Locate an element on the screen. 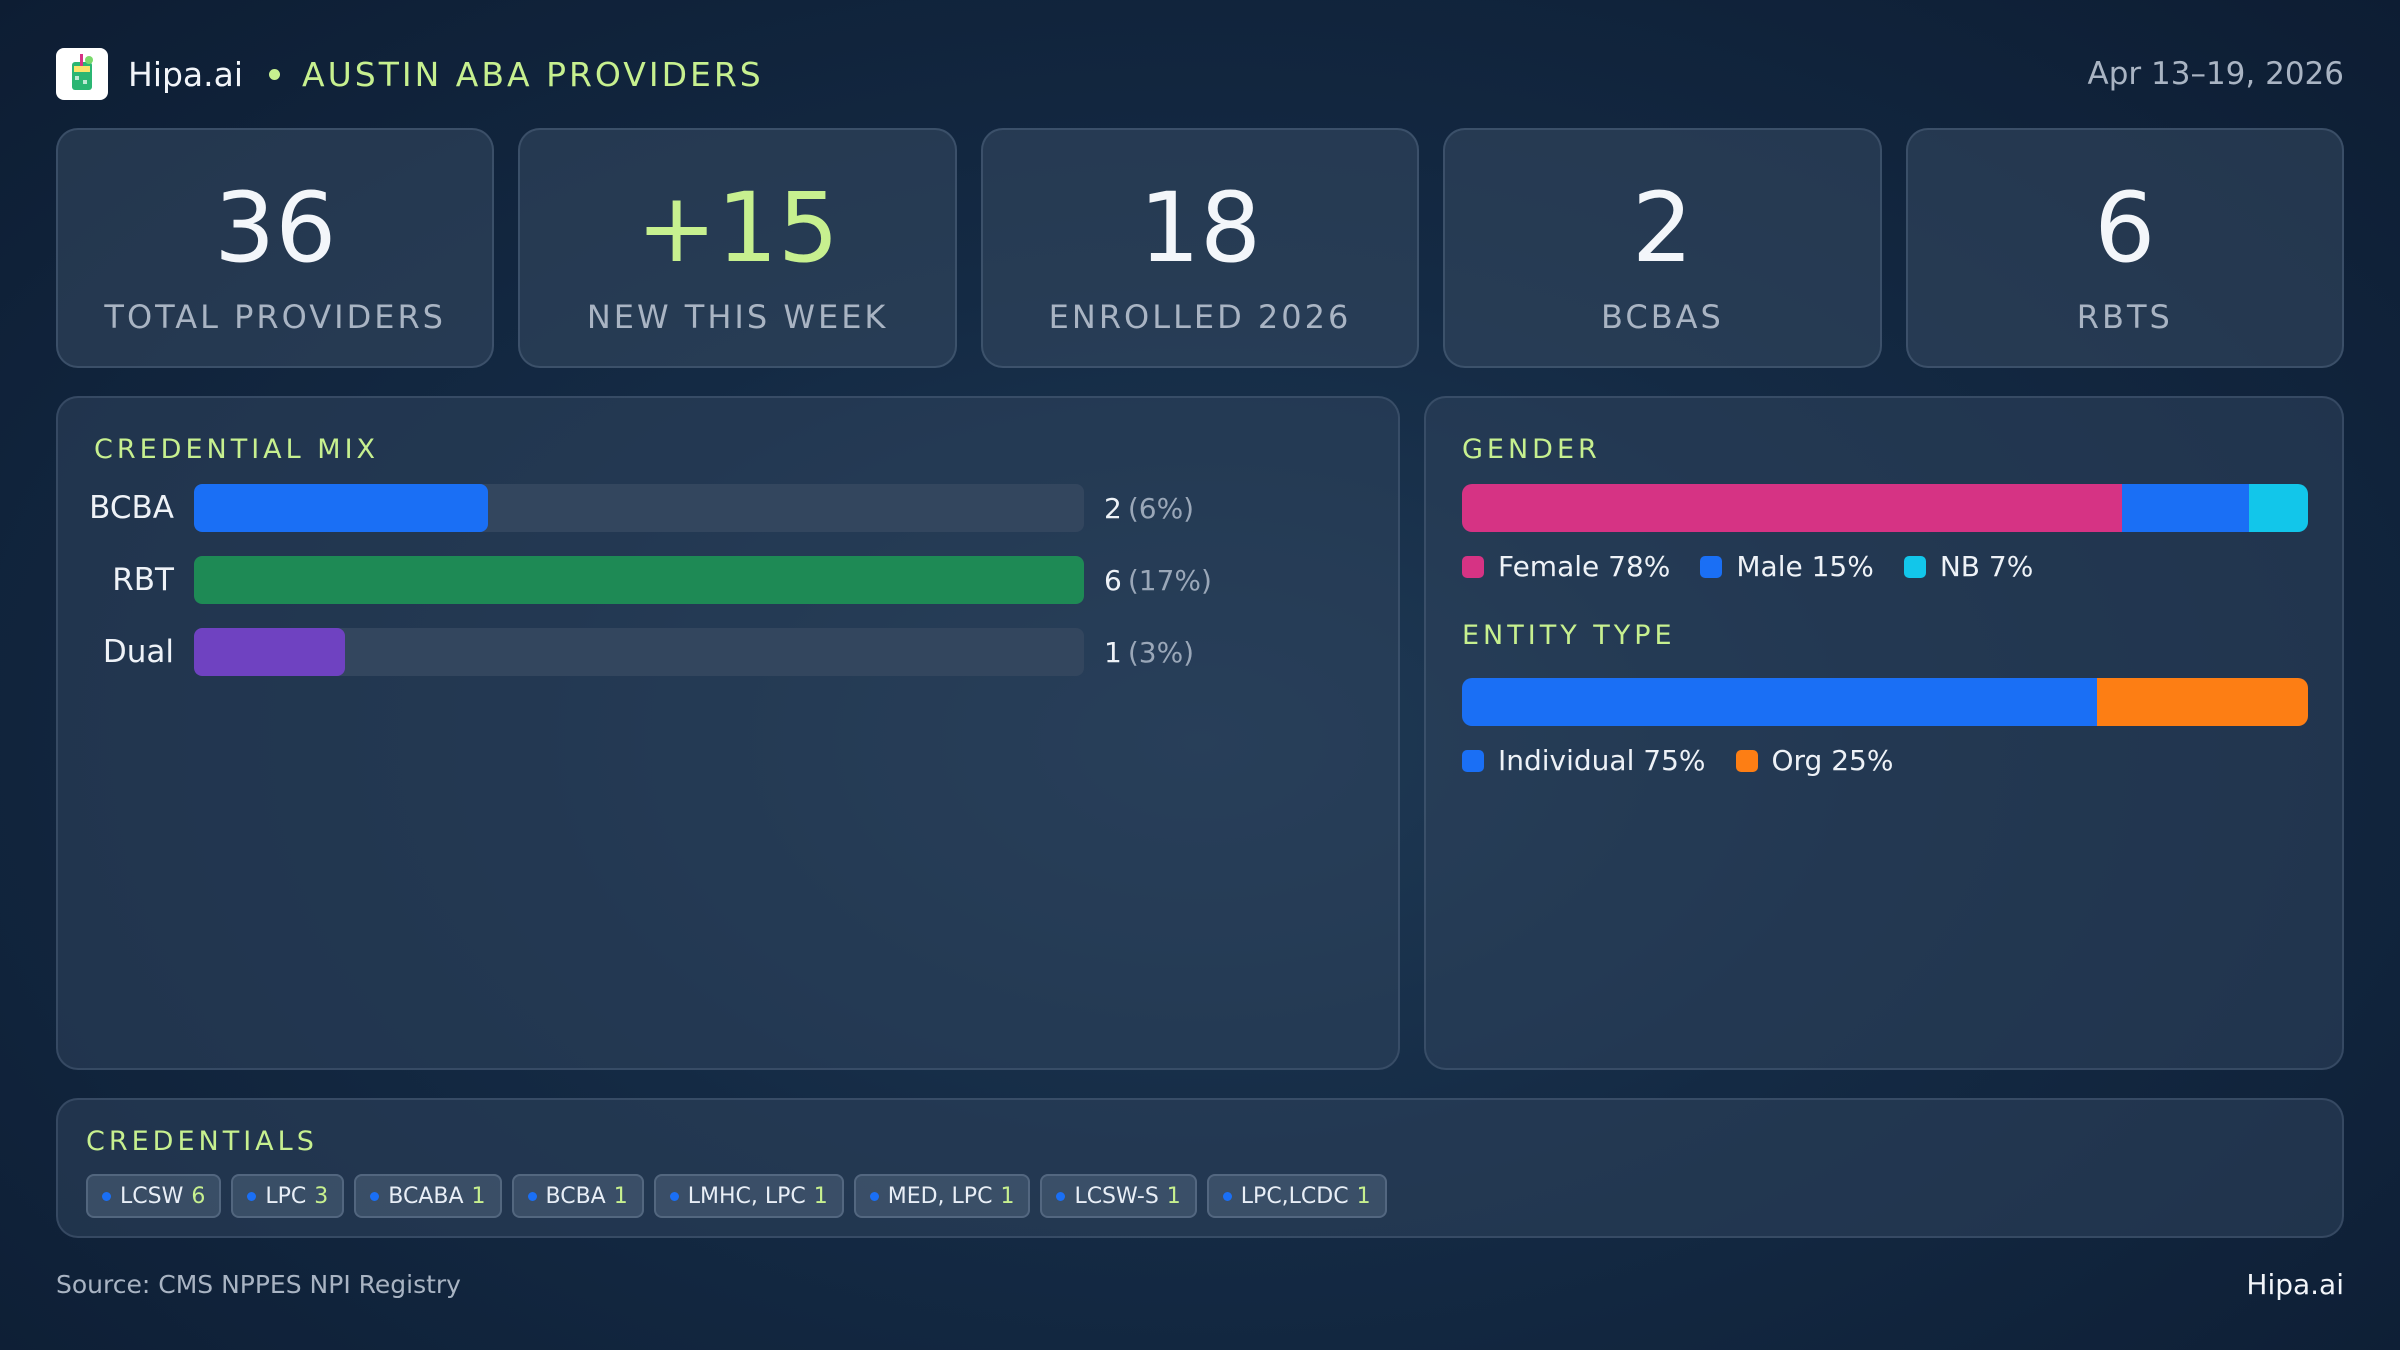  chip-name: LCSW is located at coordinates (152, 1196).